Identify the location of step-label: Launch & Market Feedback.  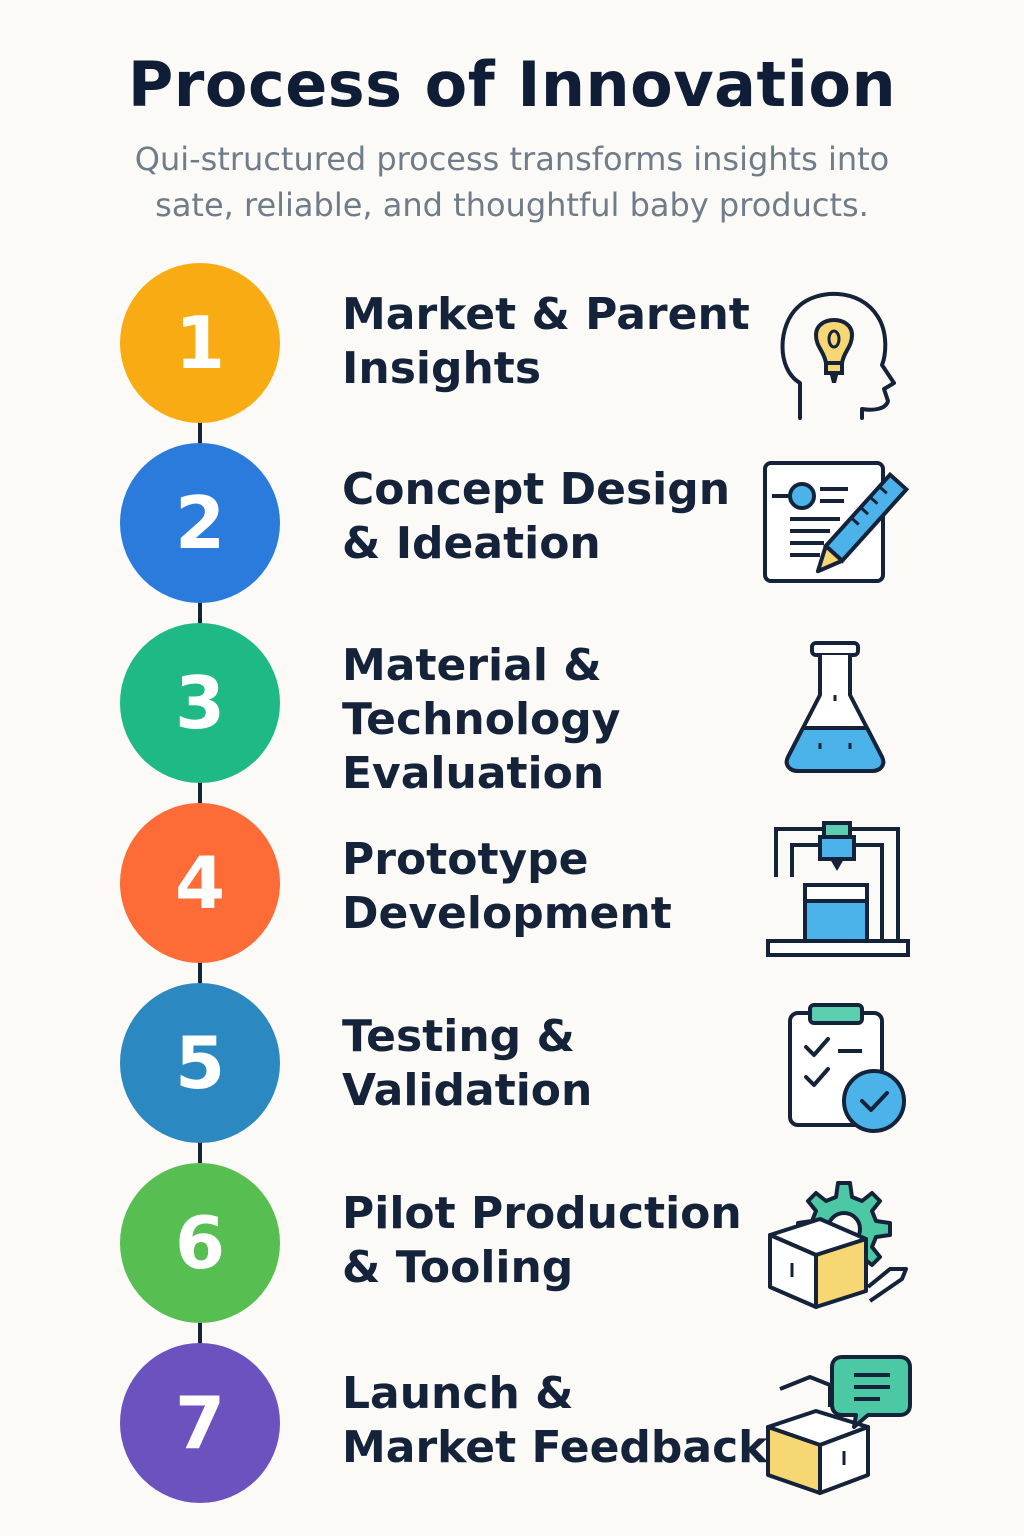
(555, 1421).